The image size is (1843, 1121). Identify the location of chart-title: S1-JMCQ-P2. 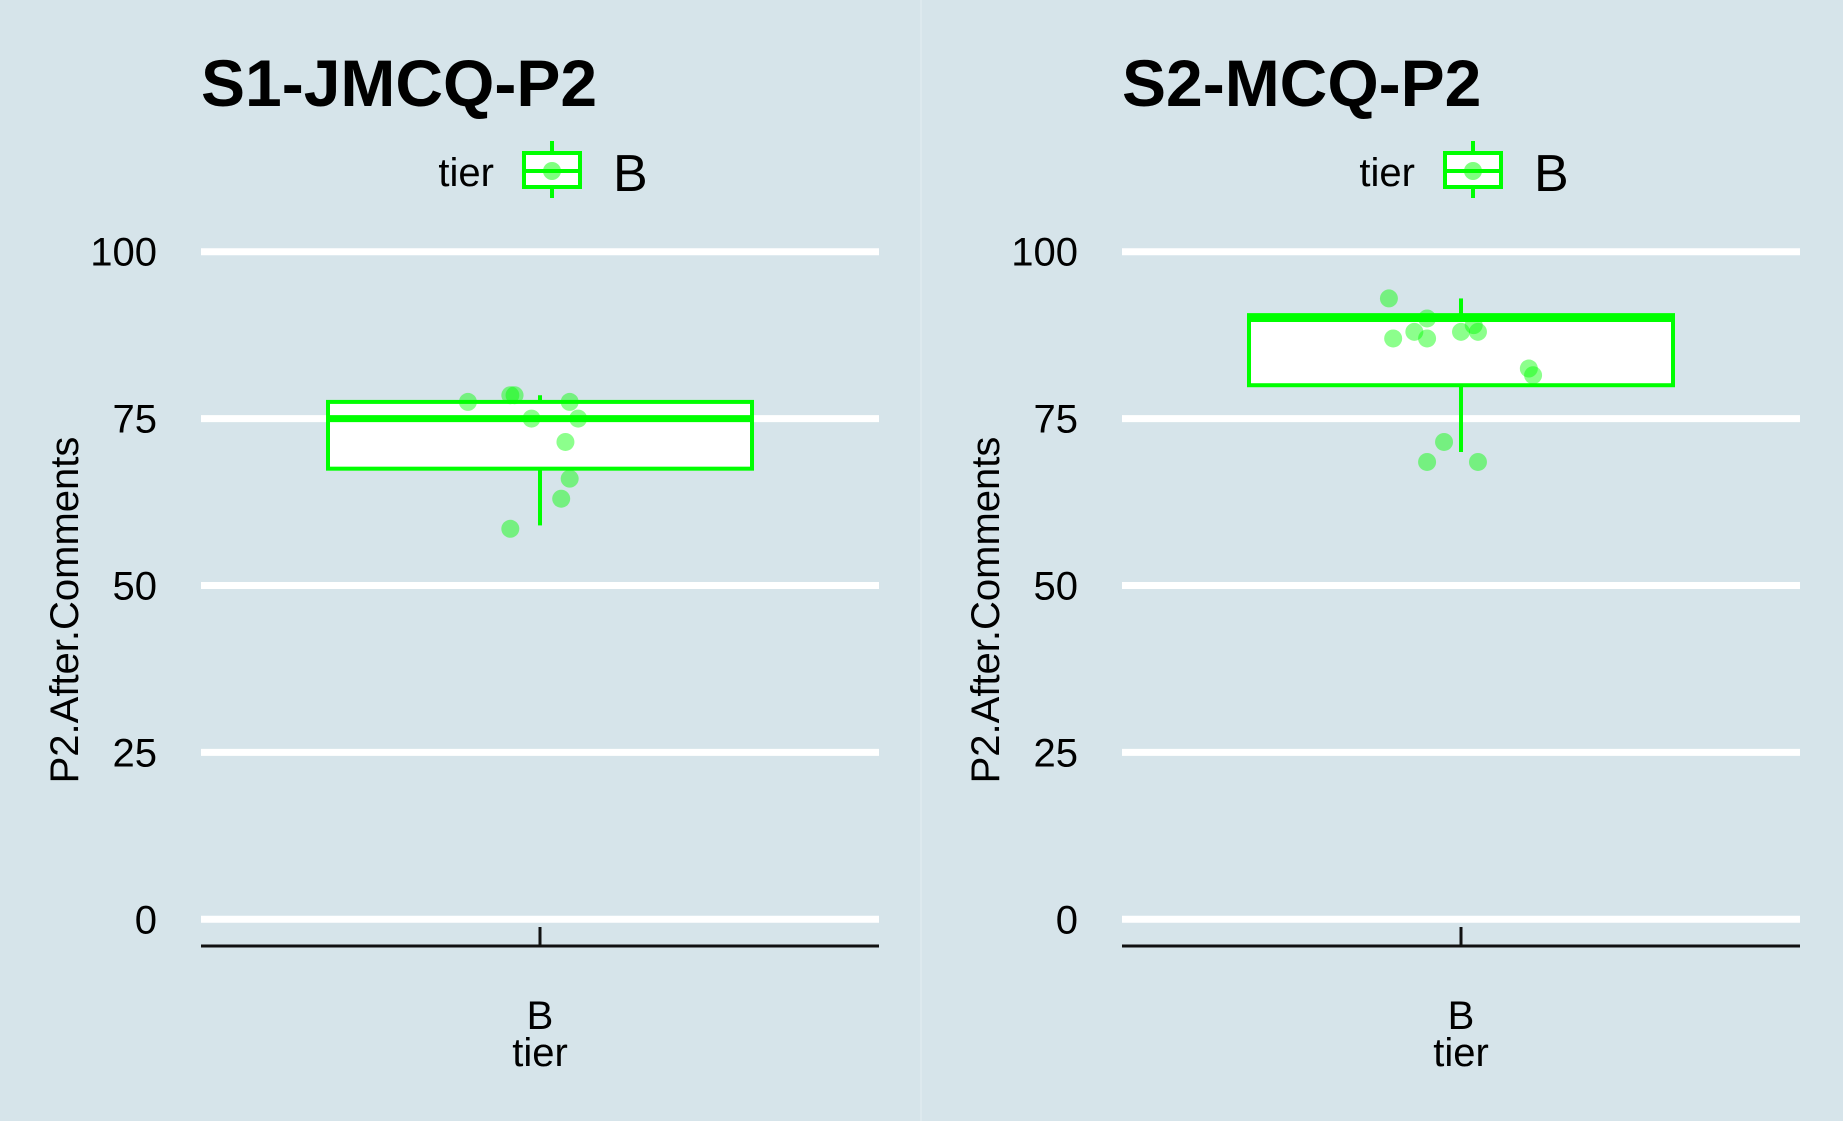
(399, 83).